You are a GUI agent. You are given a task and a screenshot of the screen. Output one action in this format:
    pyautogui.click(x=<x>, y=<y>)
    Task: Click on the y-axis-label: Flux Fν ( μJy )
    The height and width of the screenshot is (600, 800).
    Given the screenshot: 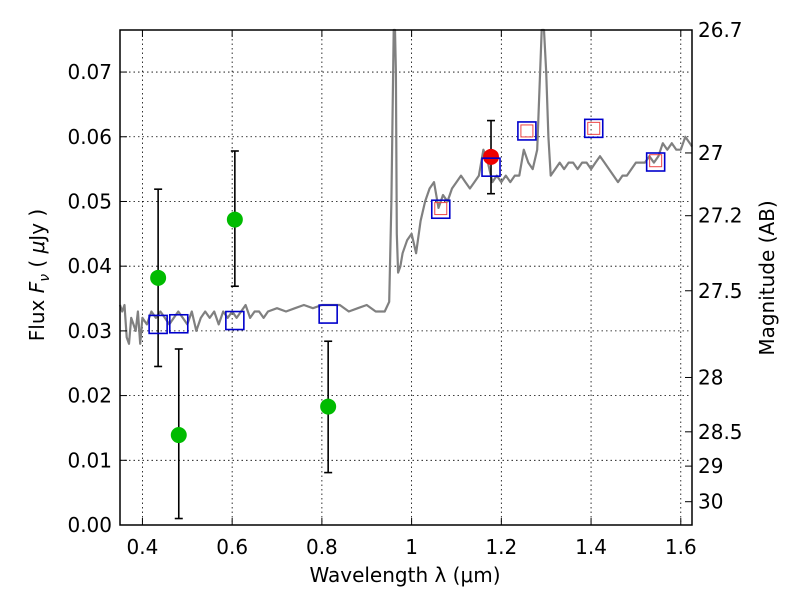 What is the action you would take?
    pyautogui.click(x=39, y=275)
    